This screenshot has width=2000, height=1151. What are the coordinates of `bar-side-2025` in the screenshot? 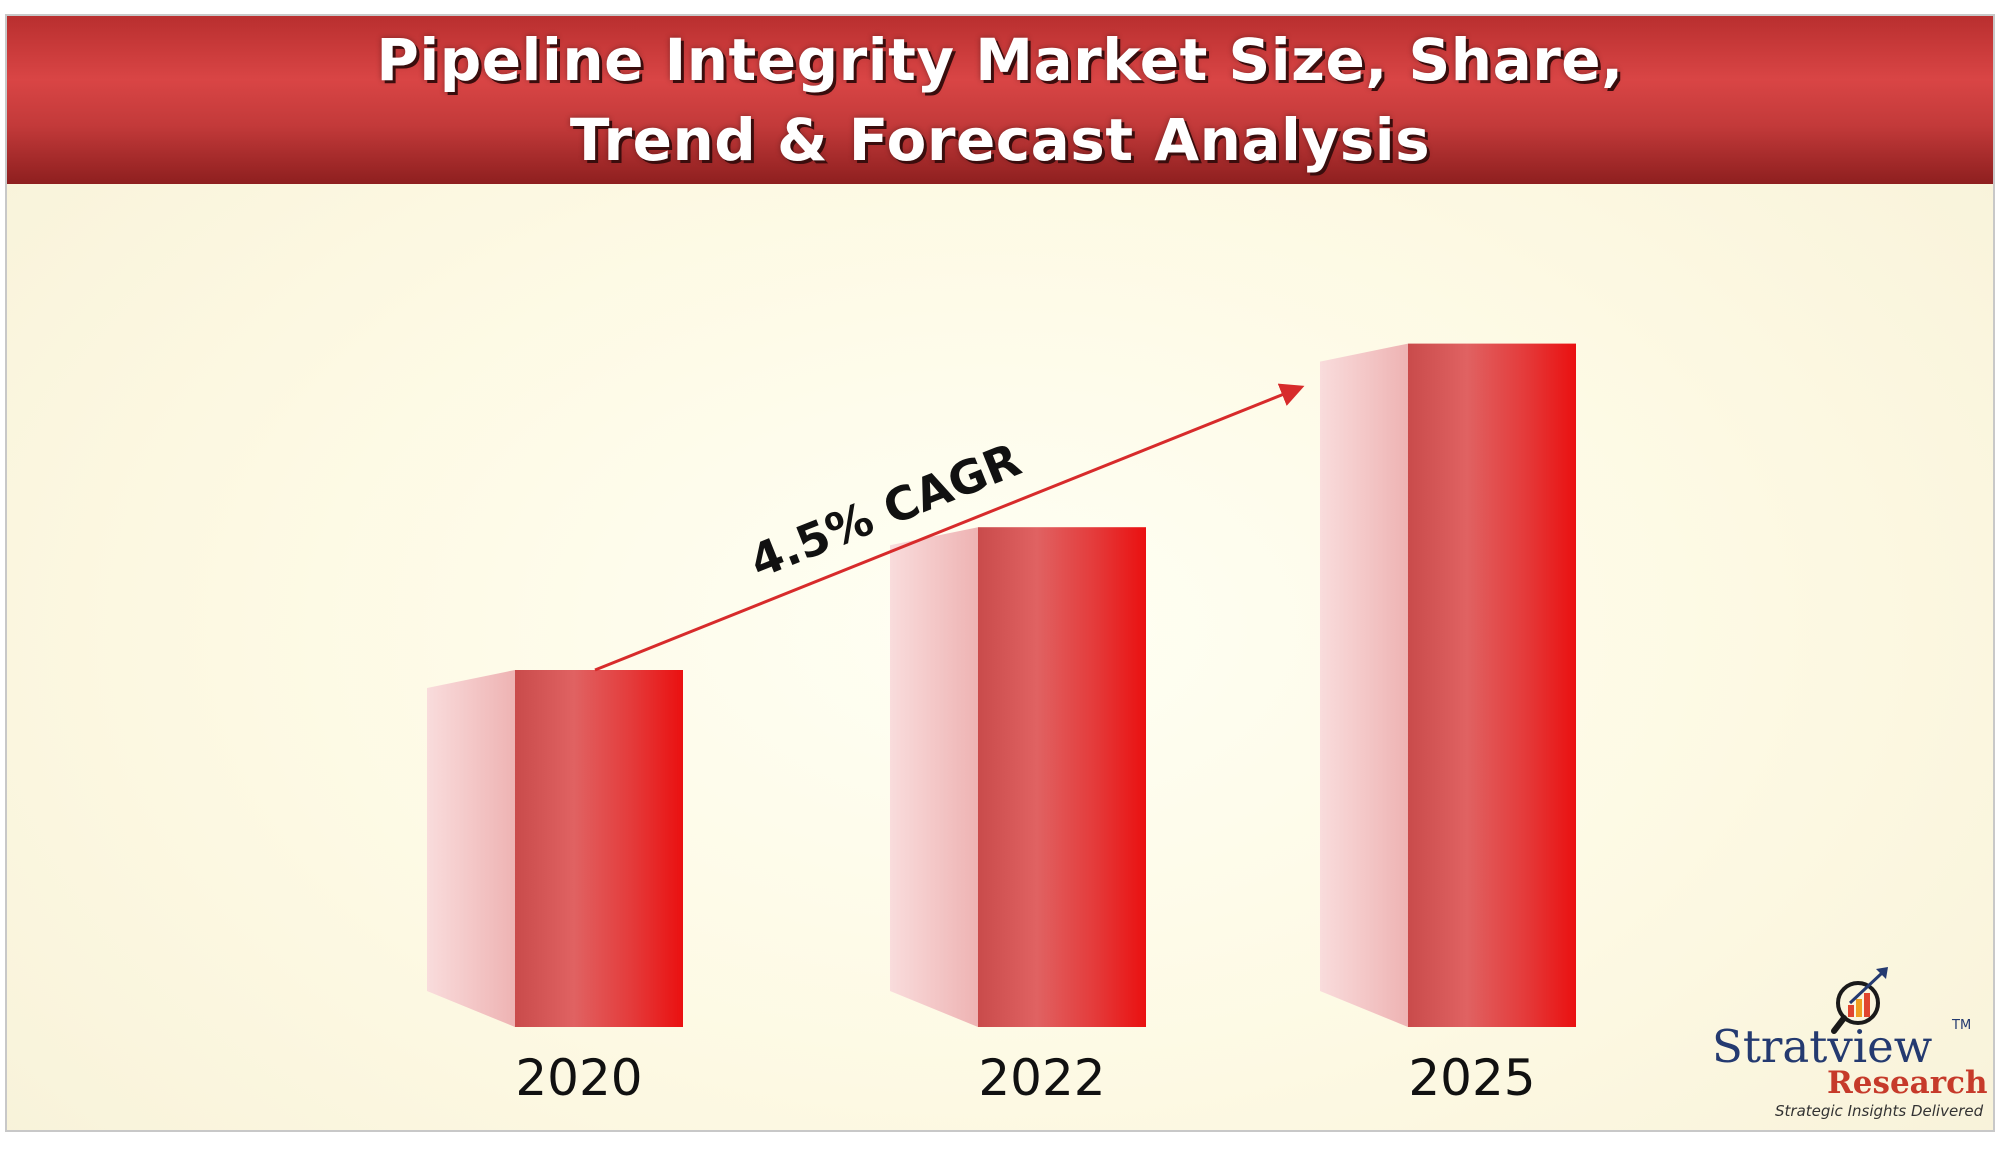 It's located at (1364, 685).